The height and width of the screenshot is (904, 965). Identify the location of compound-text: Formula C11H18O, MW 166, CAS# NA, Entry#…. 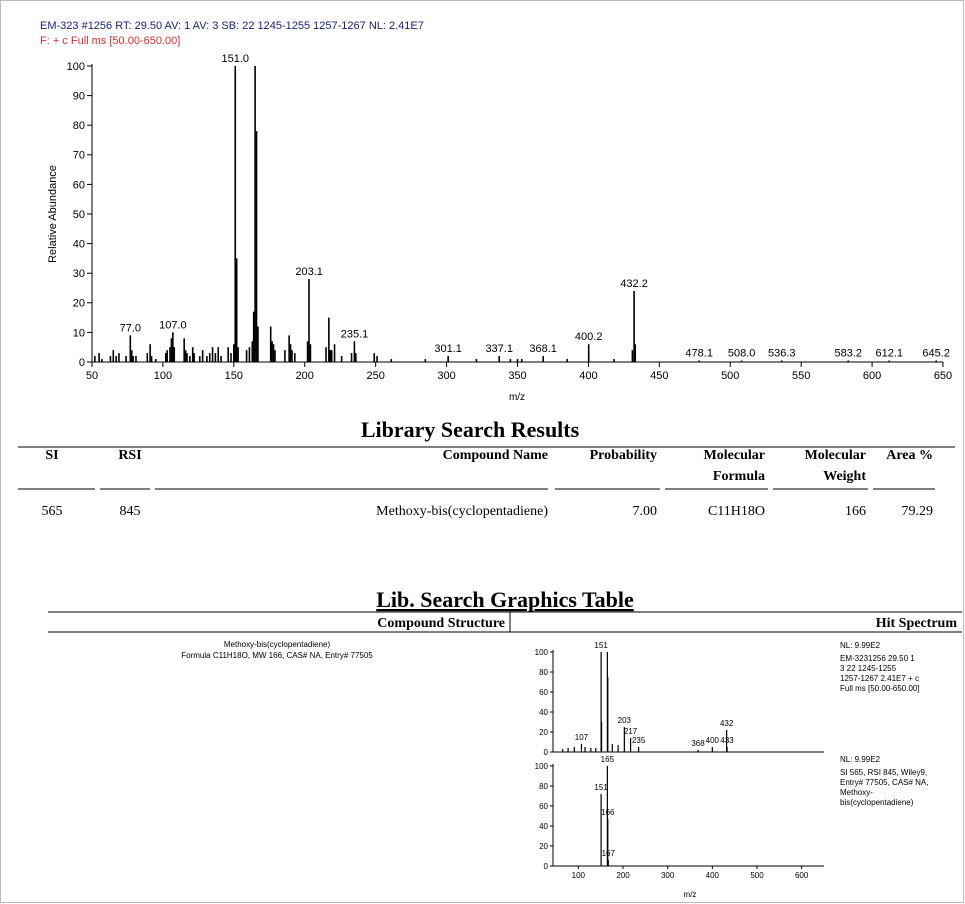
(277, 655).